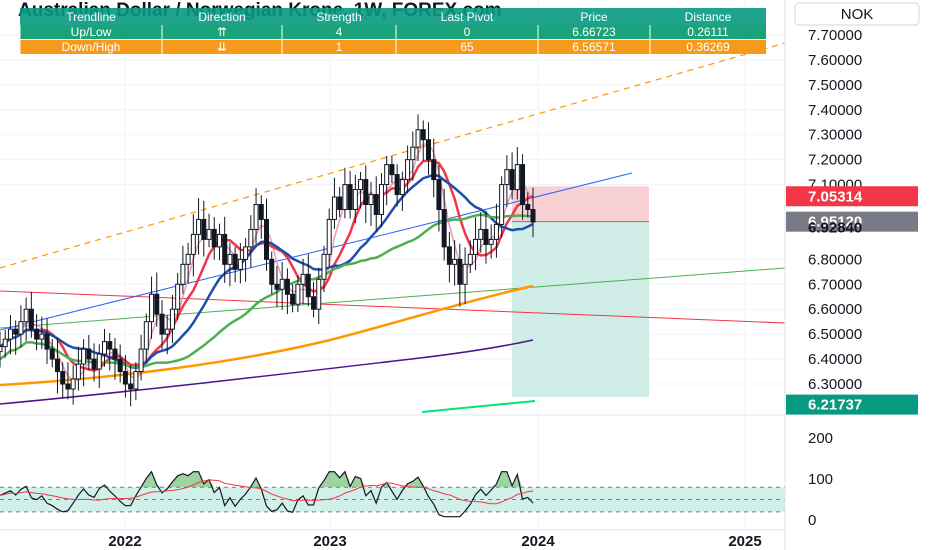 The width and height of the screenshot is (932, 550). Describe the element at coordinates (835, 284) in the screenshot. I see `price-tick-label: 6.70000` at that location.